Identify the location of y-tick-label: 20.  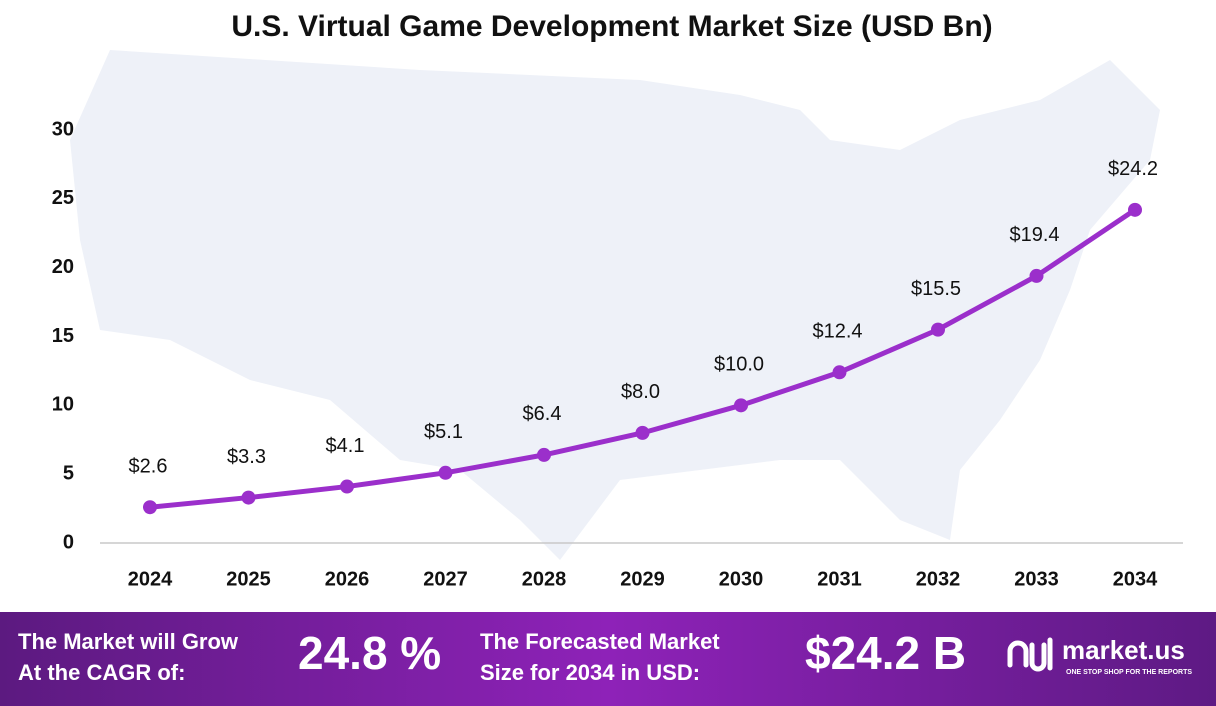
(63, 267).